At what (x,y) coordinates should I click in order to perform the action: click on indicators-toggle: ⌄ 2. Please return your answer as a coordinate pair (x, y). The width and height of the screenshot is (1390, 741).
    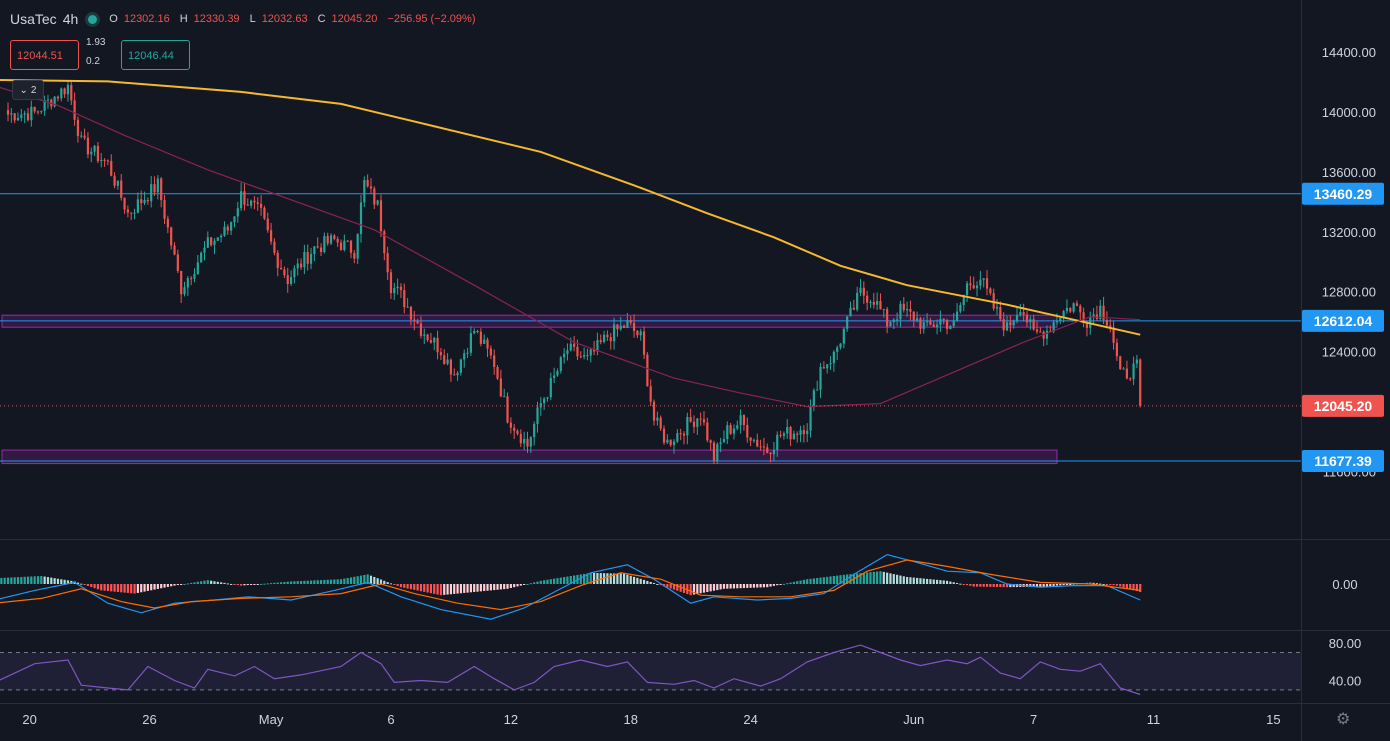
    Looking at the image, I should click on (28, 90).